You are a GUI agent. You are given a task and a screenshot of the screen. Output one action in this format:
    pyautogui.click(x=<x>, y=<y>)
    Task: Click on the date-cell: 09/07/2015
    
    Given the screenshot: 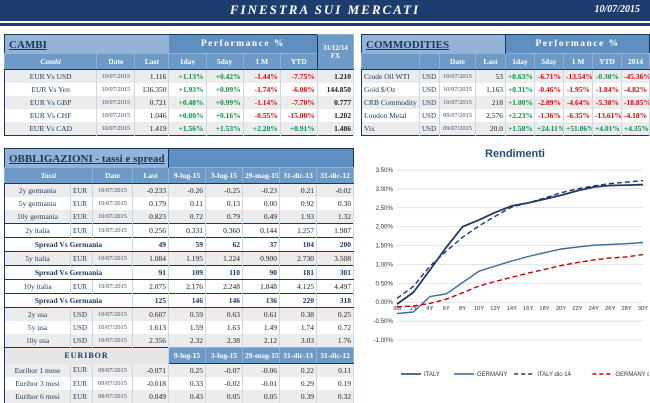 What is the action you would take?
    pyautogui.click(x=112, y=383)
    